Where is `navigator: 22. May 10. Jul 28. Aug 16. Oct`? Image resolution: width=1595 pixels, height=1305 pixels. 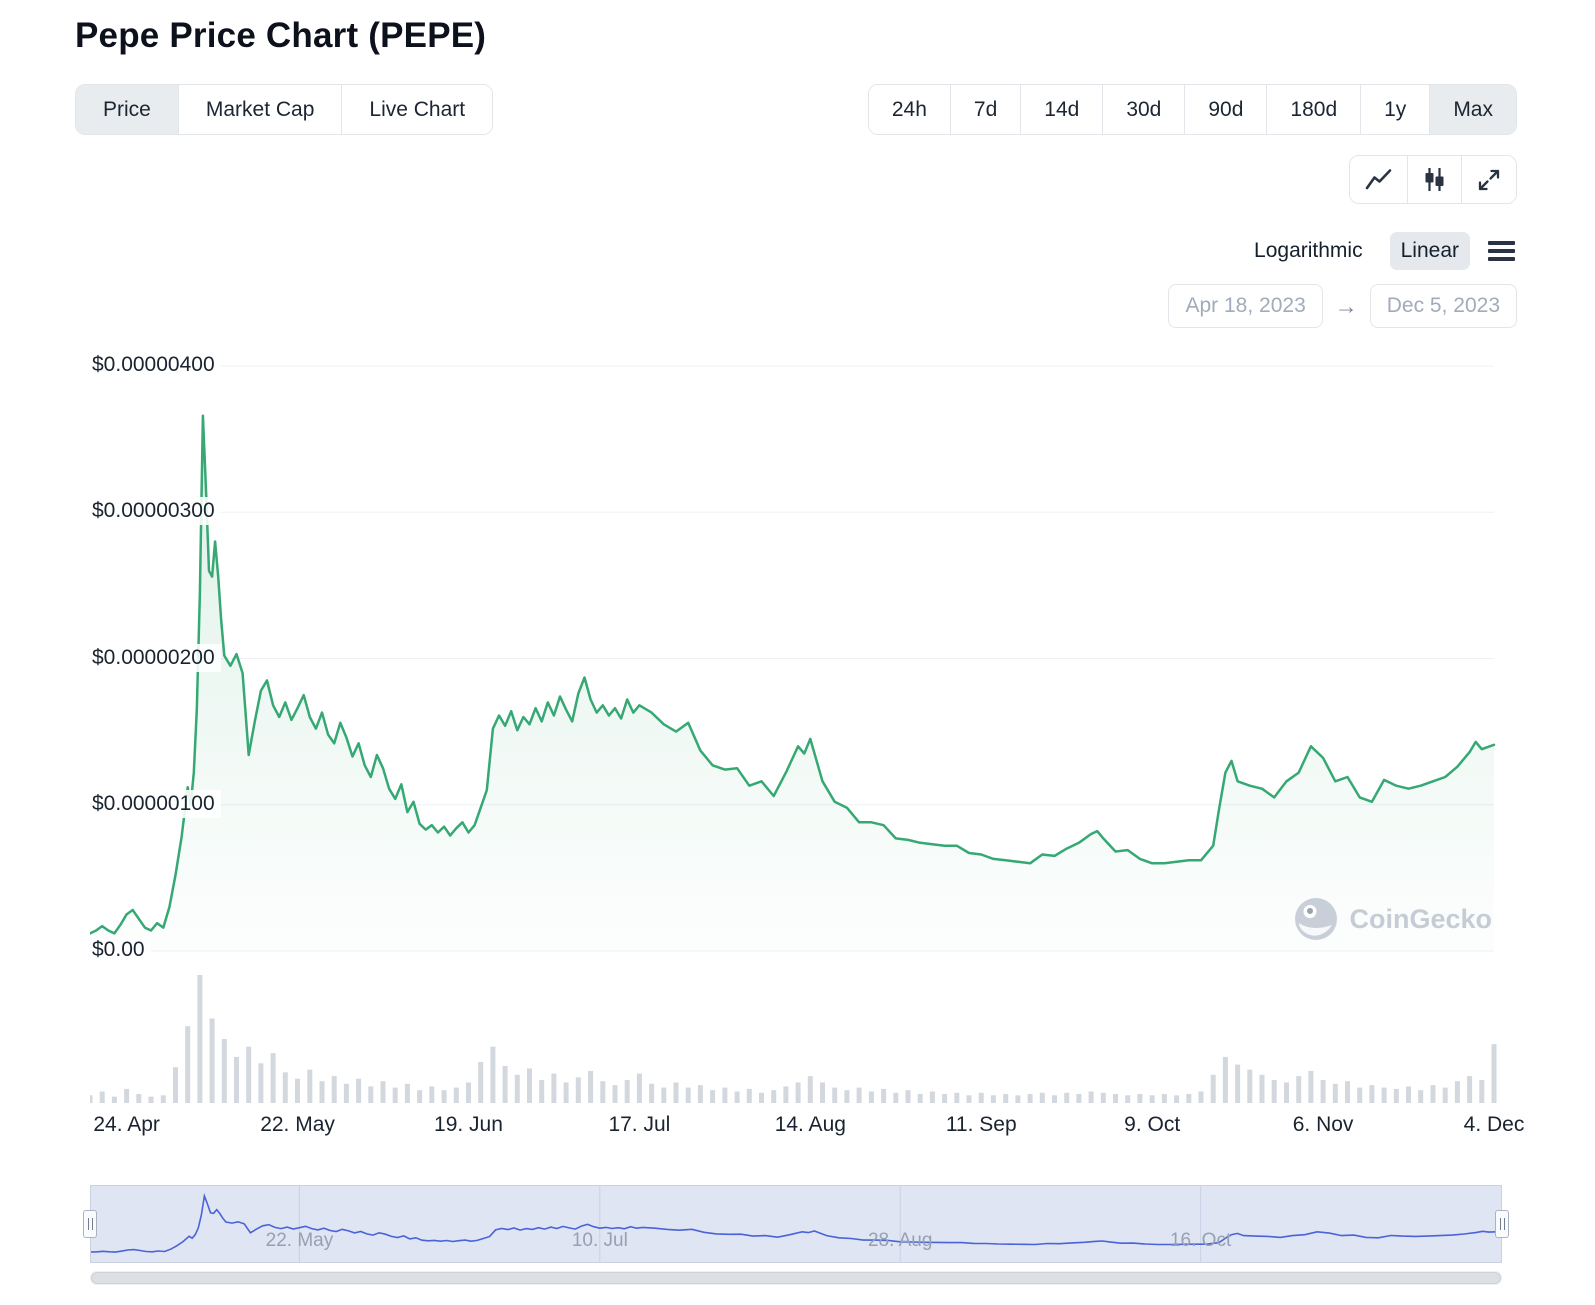
navigator: 22. May 10. Jul 28. Aug 16. Oct is located at coordinates (796, 1224).